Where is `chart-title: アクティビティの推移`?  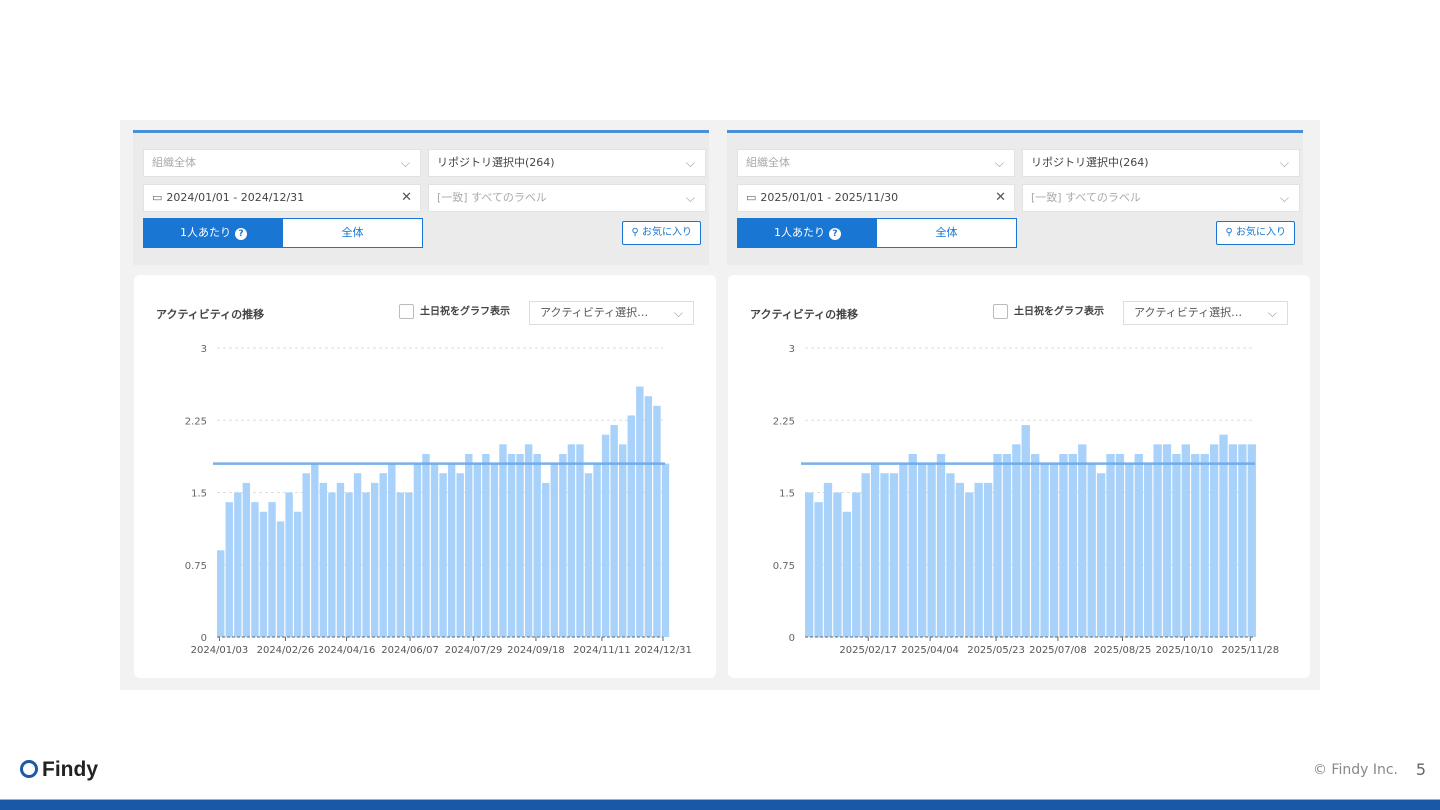
chart-title: アクティビティの推移 is located at coordinates (210, 314).